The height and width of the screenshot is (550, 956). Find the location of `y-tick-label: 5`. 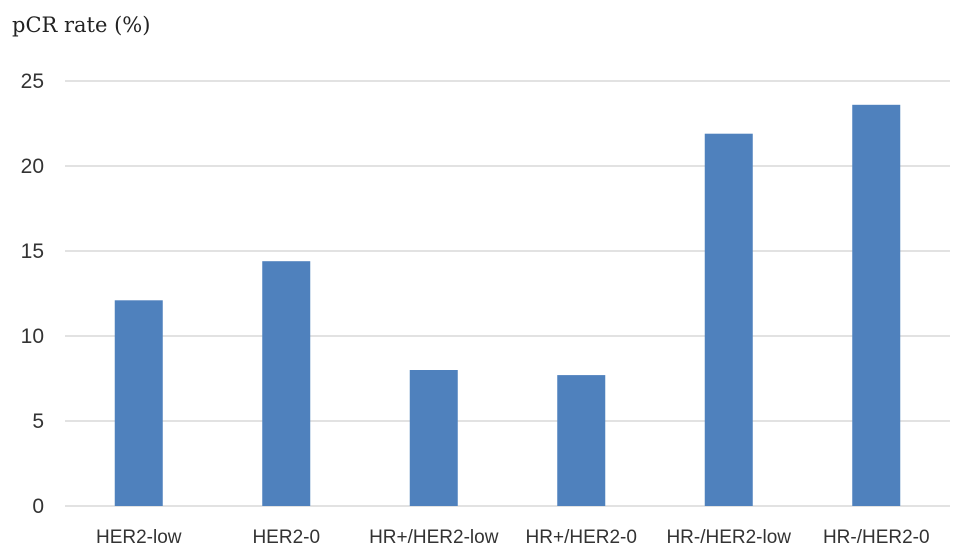

y-tick-label: 5 is located at coordinates (38, 421).